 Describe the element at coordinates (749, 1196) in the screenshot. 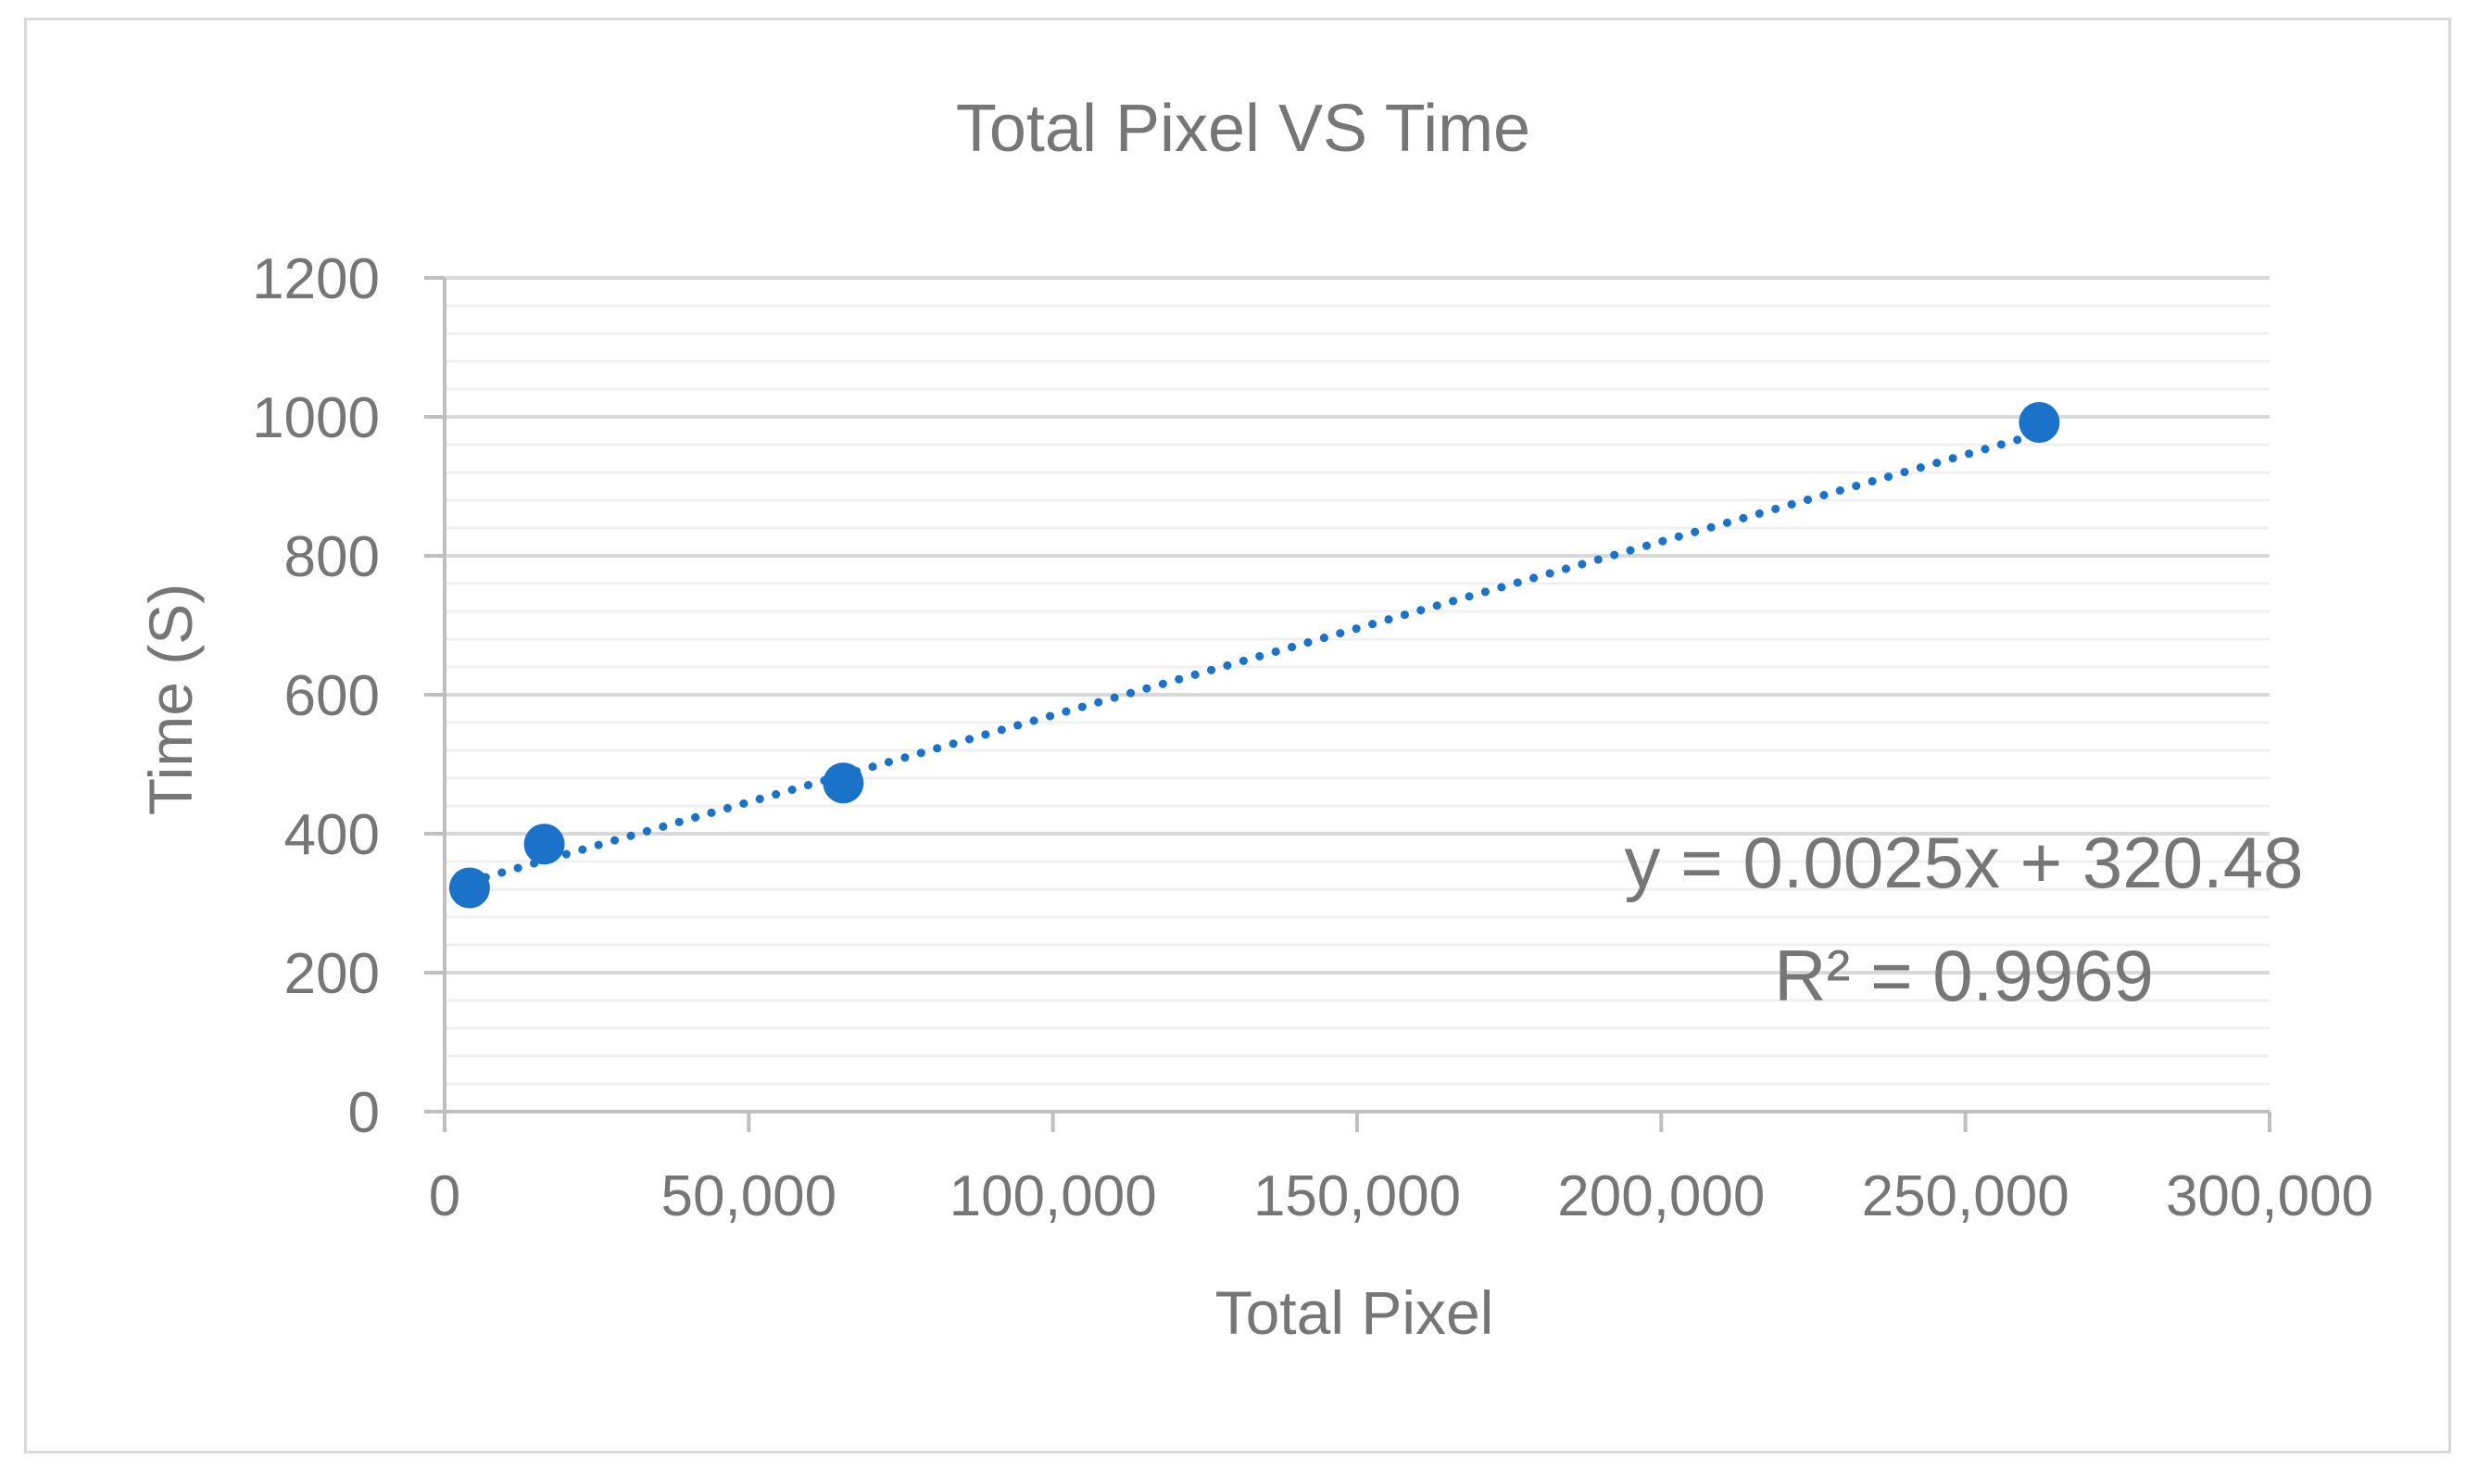

I see `x-tick-label: 50,000` at that location.